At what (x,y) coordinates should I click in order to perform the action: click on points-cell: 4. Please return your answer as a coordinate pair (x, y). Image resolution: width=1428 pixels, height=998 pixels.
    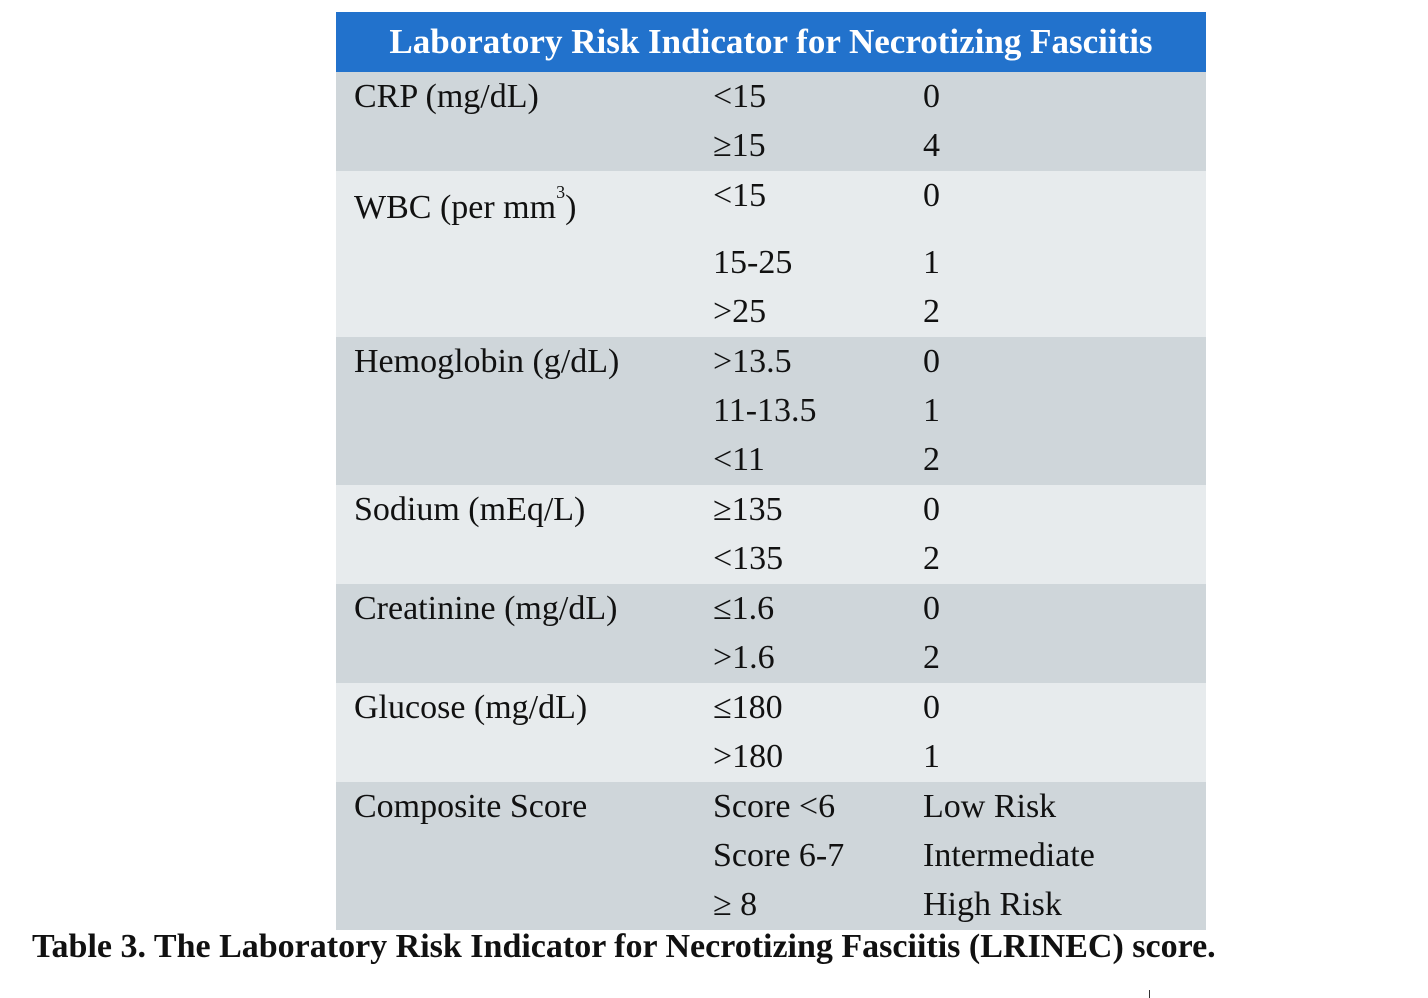
    Looking at the image, I should click on (931, 145).